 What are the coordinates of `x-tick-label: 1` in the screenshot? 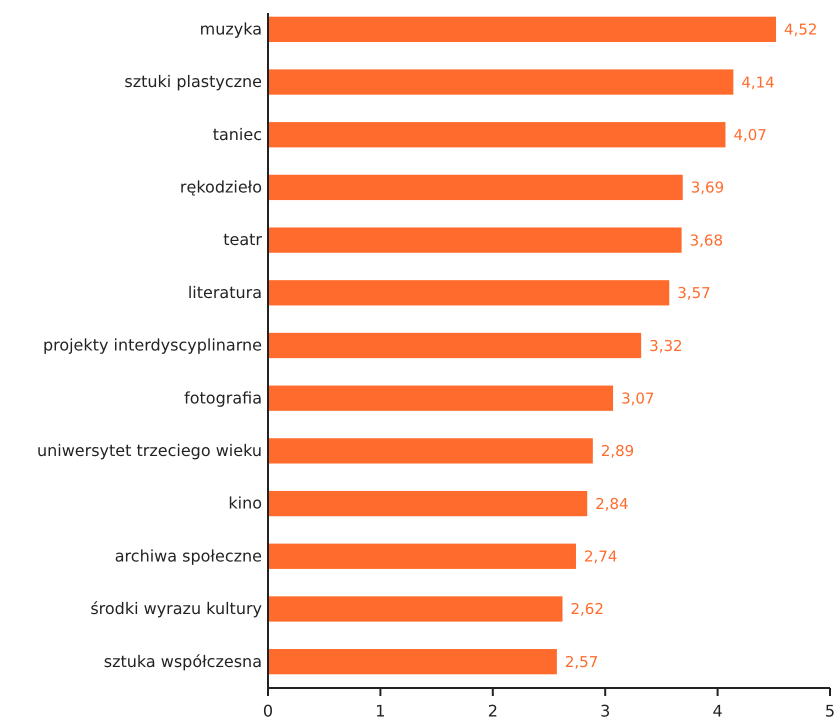 It's located at (380, 710).